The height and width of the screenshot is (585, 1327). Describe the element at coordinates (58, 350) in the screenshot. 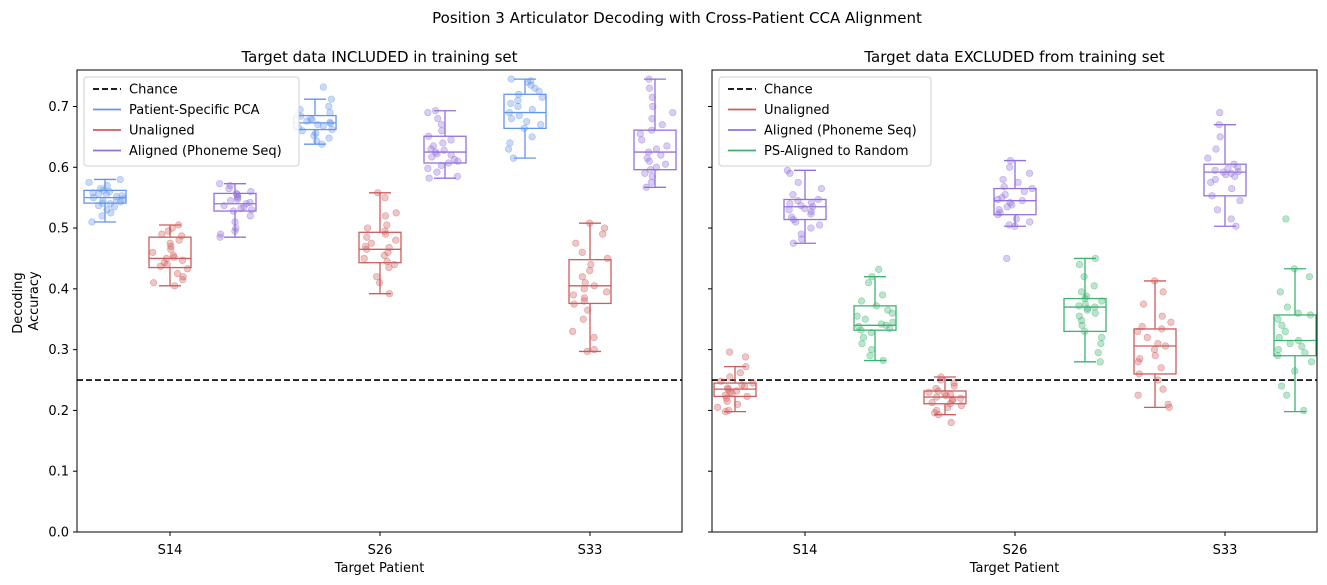

I see `y-tick-label: 0.3` at that location.